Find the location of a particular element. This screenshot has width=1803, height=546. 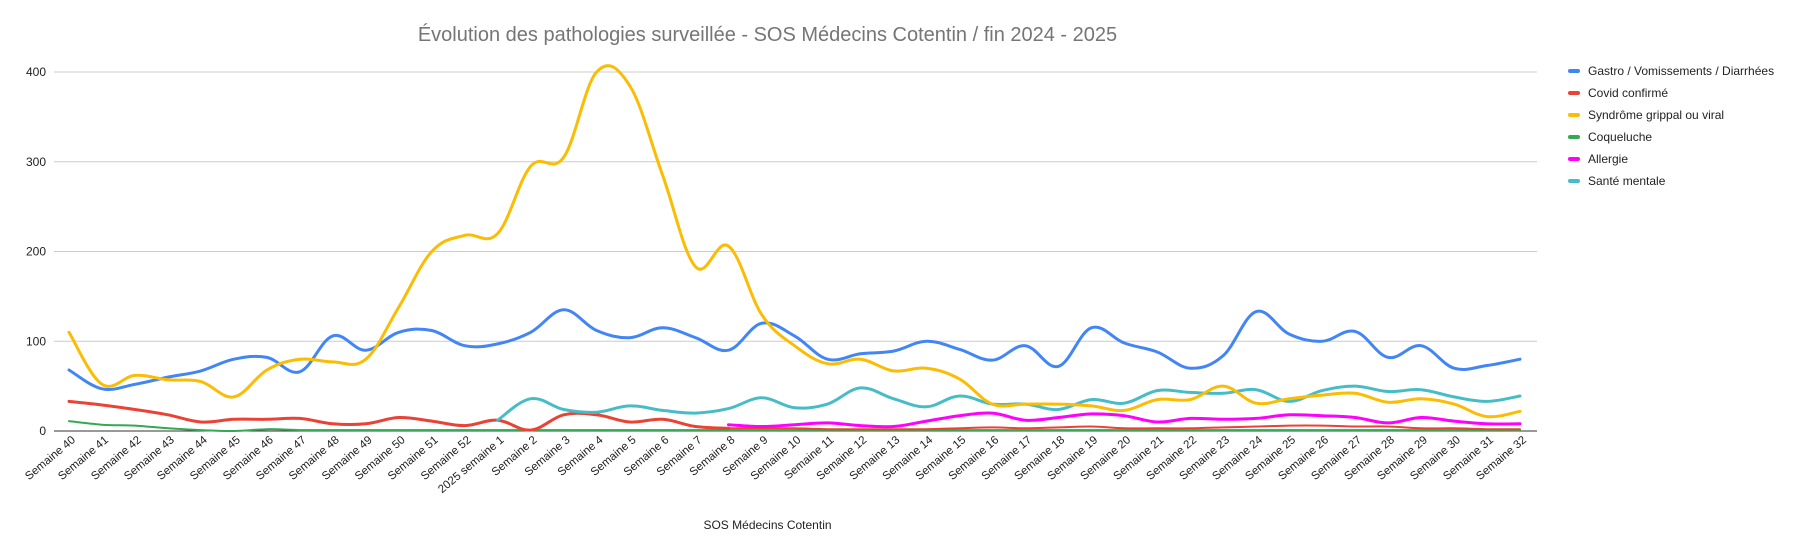

legend-label: Covid confirmé is located at coordinates (1628, 93).